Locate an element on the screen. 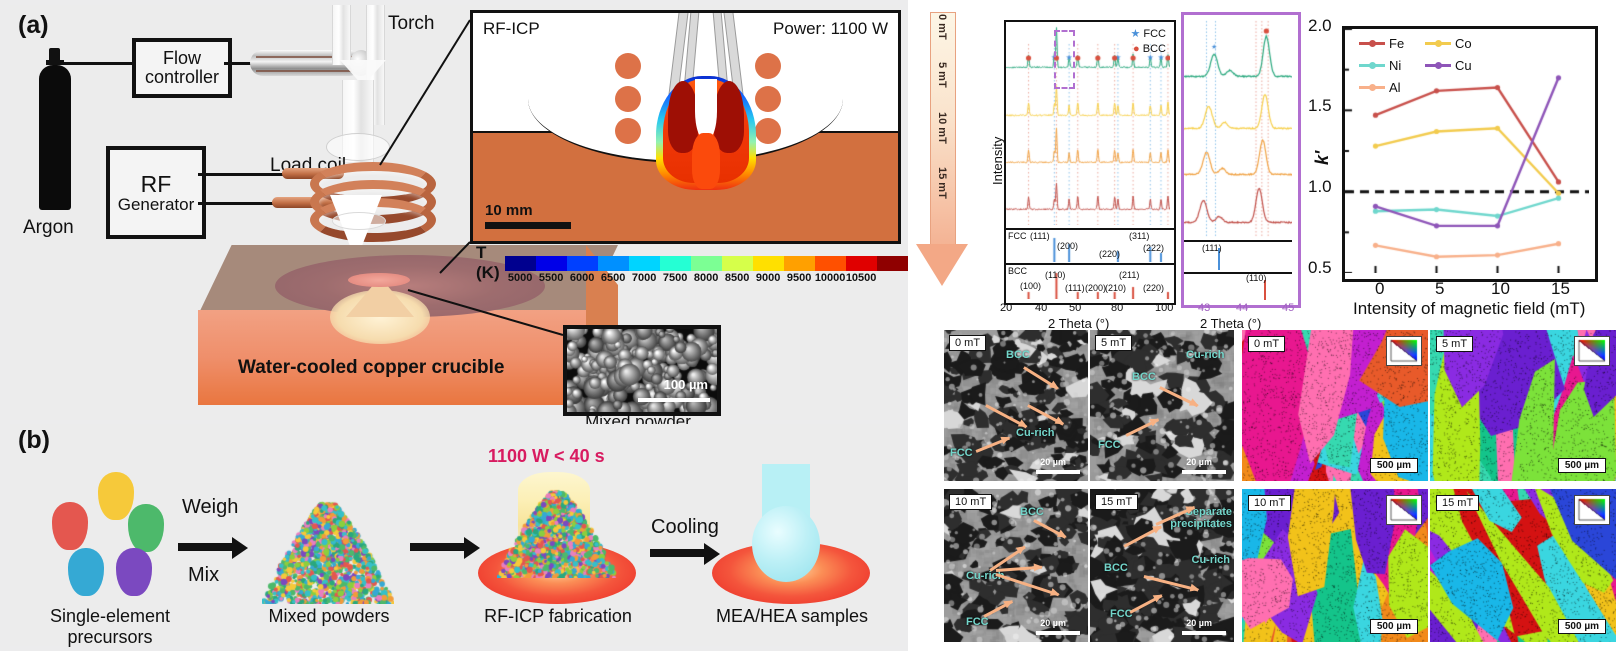 The image size is (1621, 651). crucible-label: Water-cooled copper crucible is located at coordinates (371, 367).